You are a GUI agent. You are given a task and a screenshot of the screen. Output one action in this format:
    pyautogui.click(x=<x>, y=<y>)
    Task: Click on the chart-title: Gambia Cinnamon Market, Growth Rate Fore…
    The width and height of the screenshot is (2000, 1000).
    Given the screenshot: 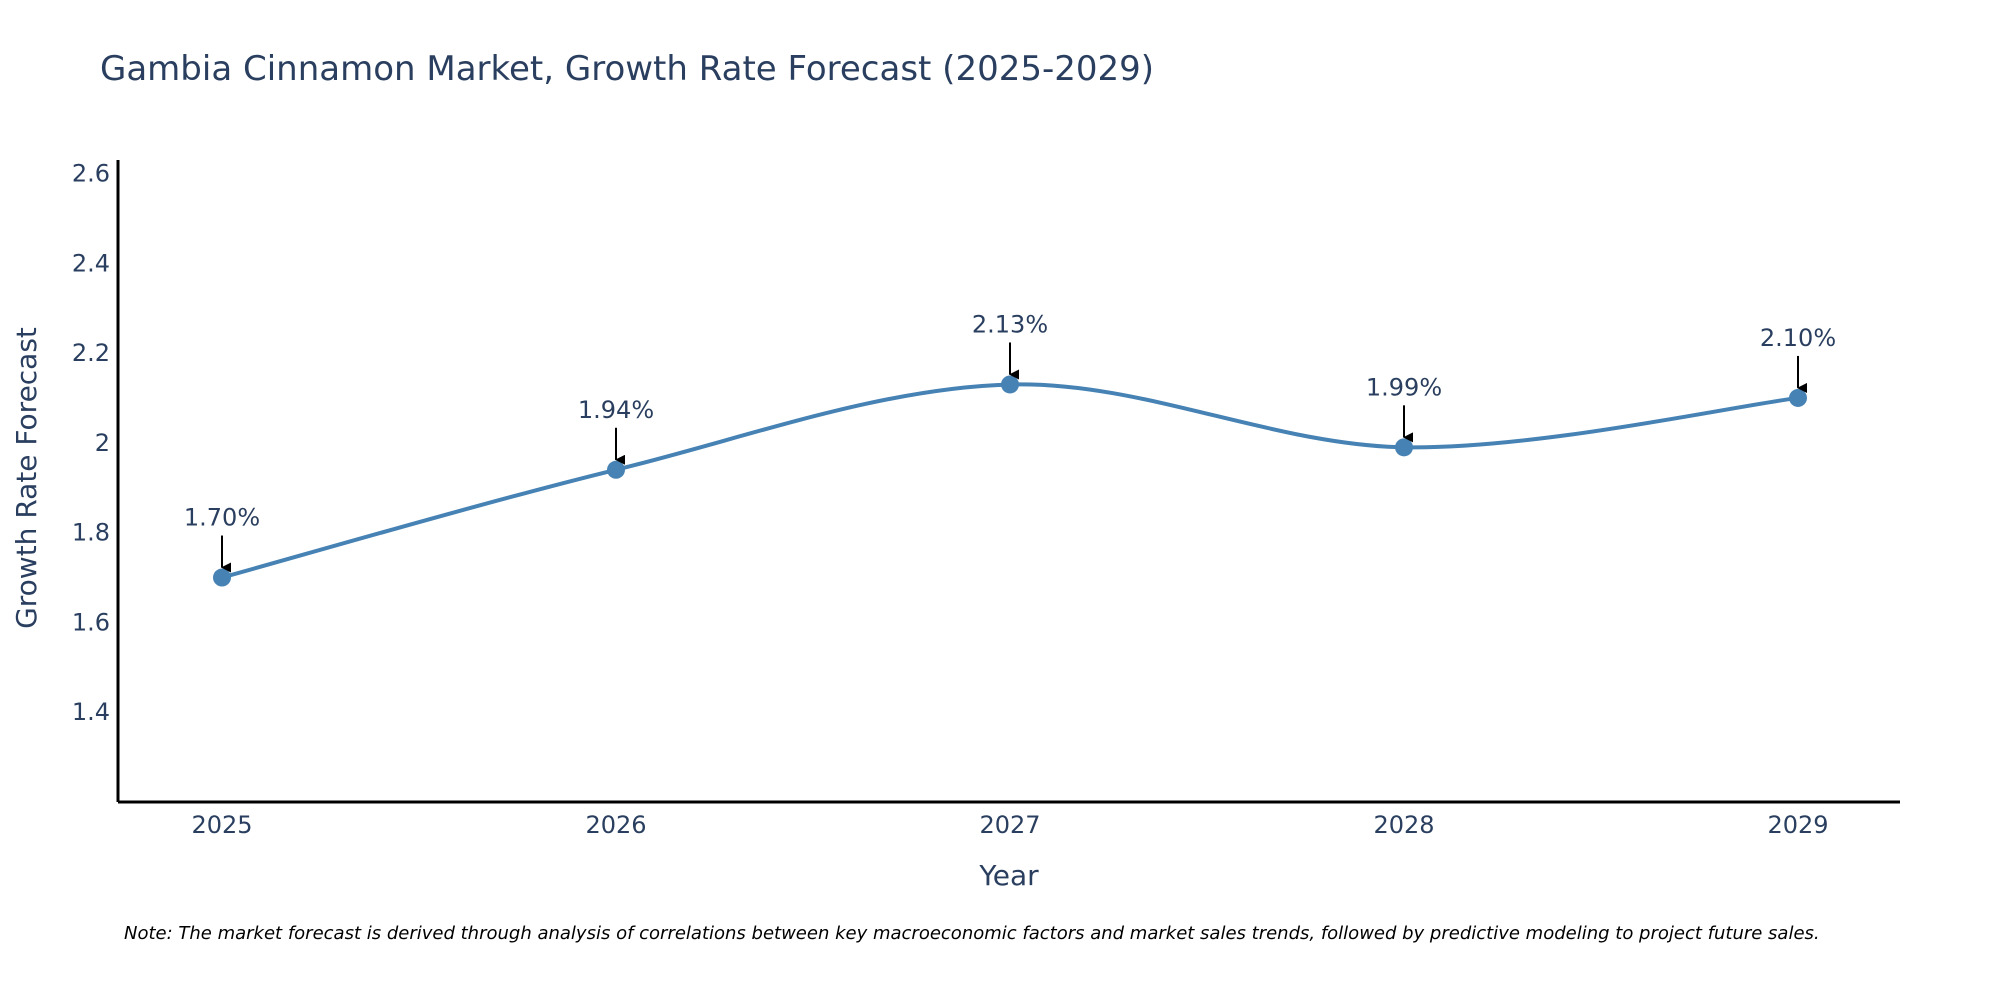 What is the action you would take?
    pyautogui.click(x=627, y=69)
    